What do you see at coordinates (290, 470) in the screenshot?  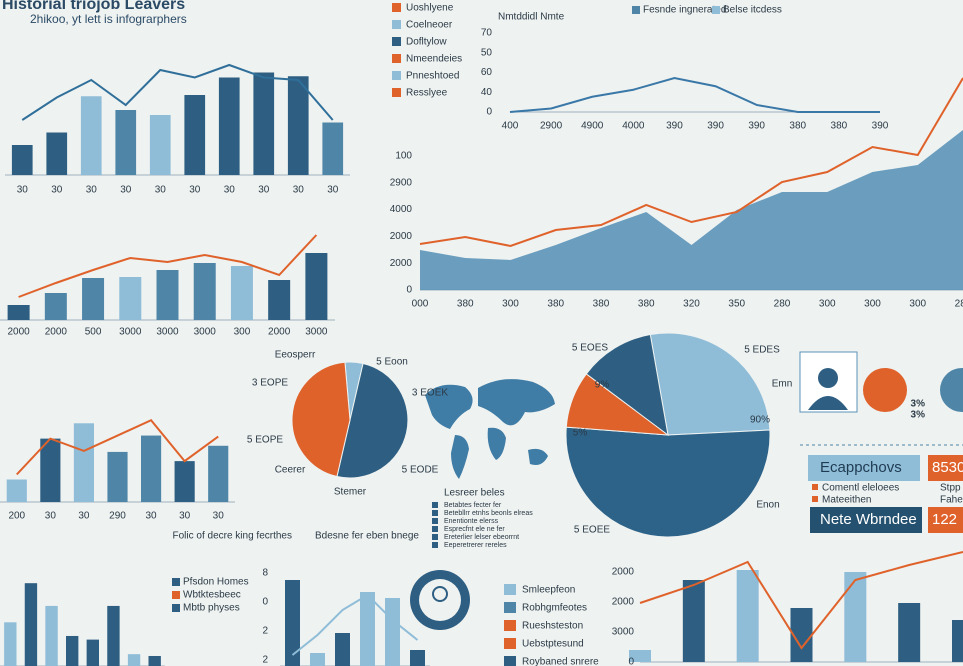 I see `pie-annotation: Ceerer` at bounding box center [290, 470].